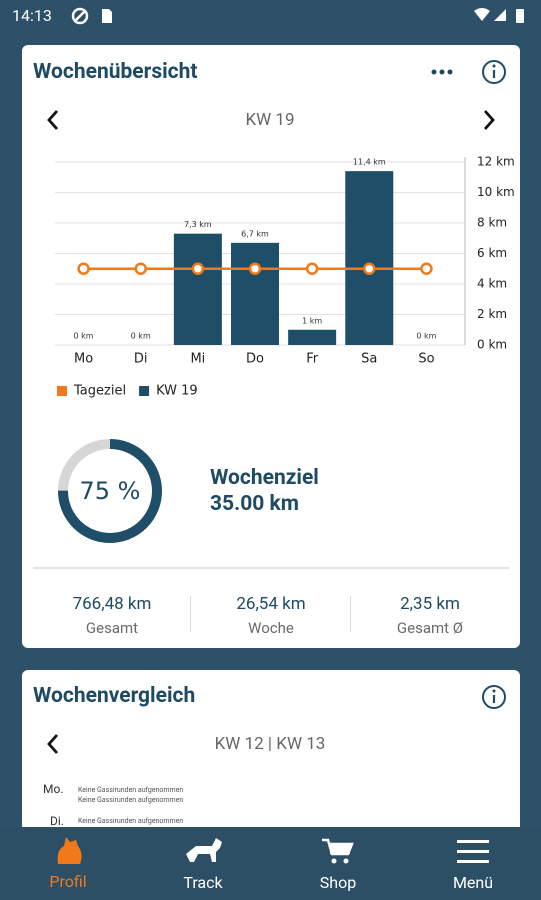  What do you see at coordinates (473, 882) in the screenshot?
I see `nav-item: Menü` at bounding box center [473, 882].